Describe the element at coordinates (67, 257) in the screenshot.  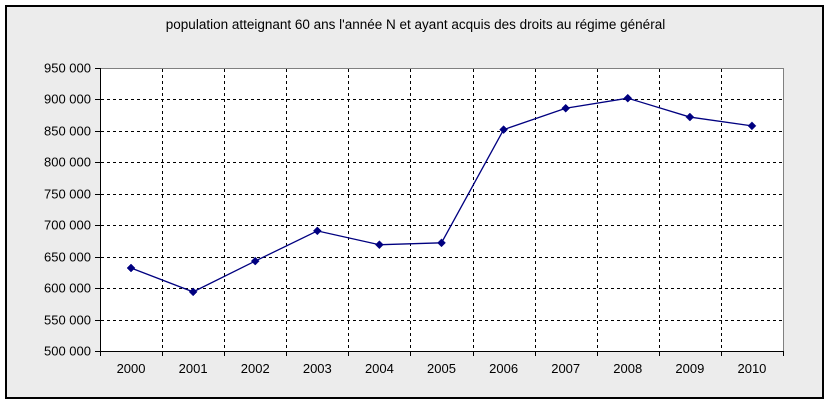
I see `y-tick-label: 650 000` at that location.